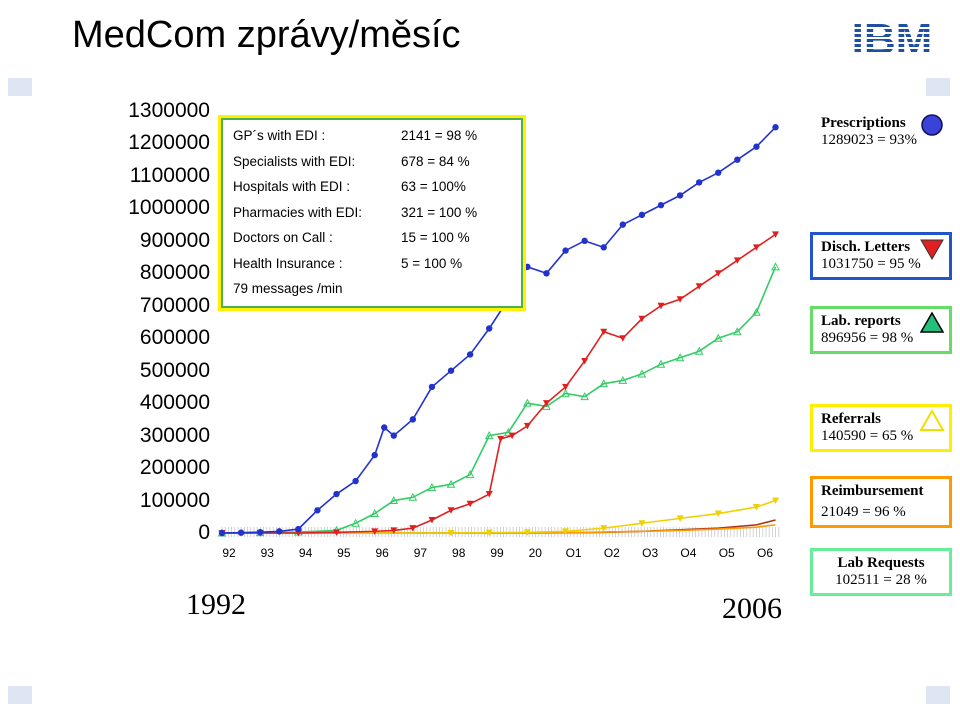 This screenshot has height=708, width=960. Describe the element at coordinates (612, 553) in the screenshot. I see `x-tick-label: O2` at that location.